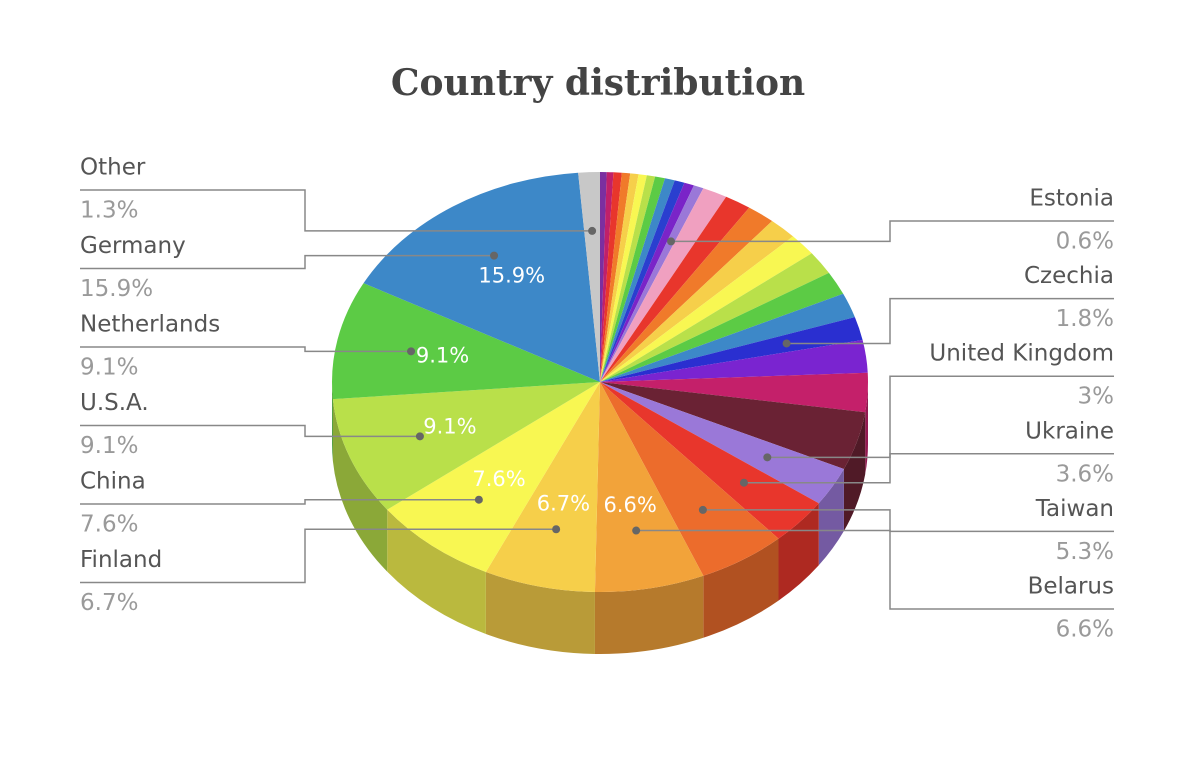  I want to click on legend-value: 15.9%, so click(116, 289).